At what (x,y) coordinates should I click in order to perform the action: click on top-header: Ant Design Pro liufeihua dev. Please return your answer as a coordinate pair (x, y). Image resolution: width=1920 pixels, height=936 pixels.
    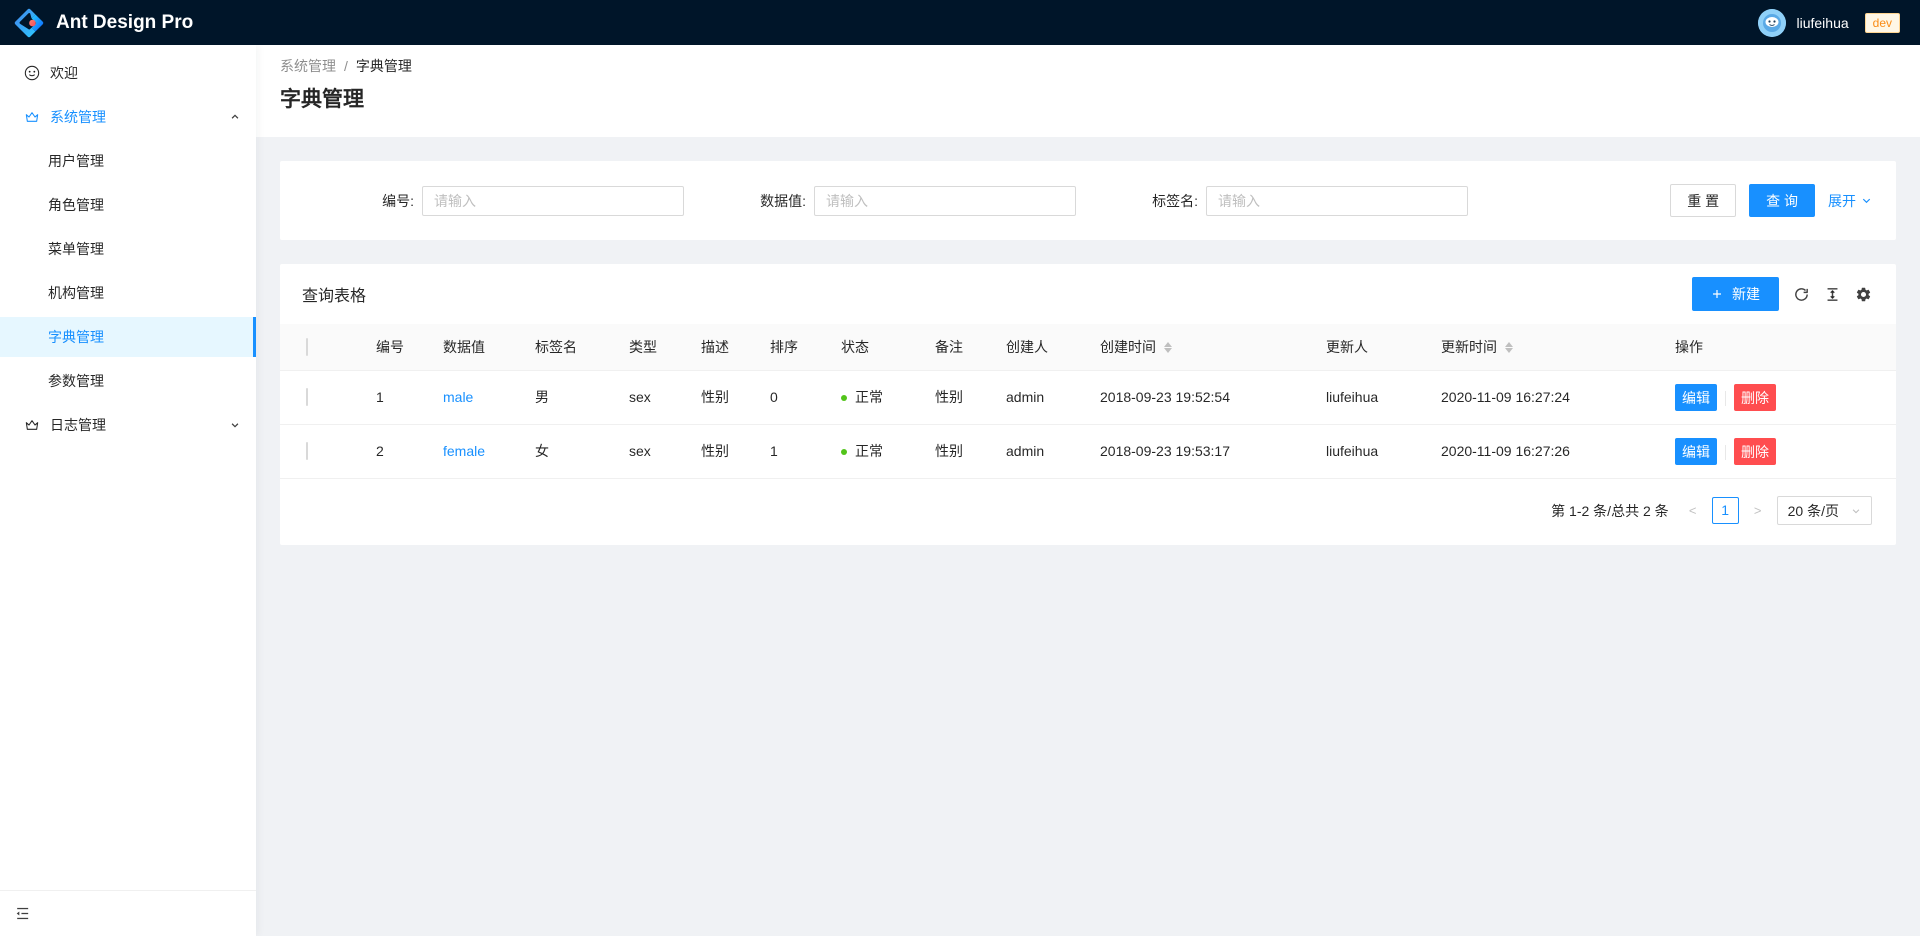
    Looking at the image, I should click on (960, 22).